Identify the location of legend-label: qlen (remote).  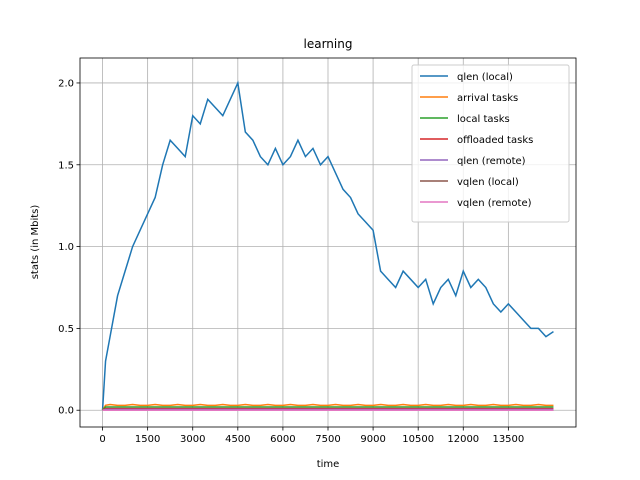
(491, 161).